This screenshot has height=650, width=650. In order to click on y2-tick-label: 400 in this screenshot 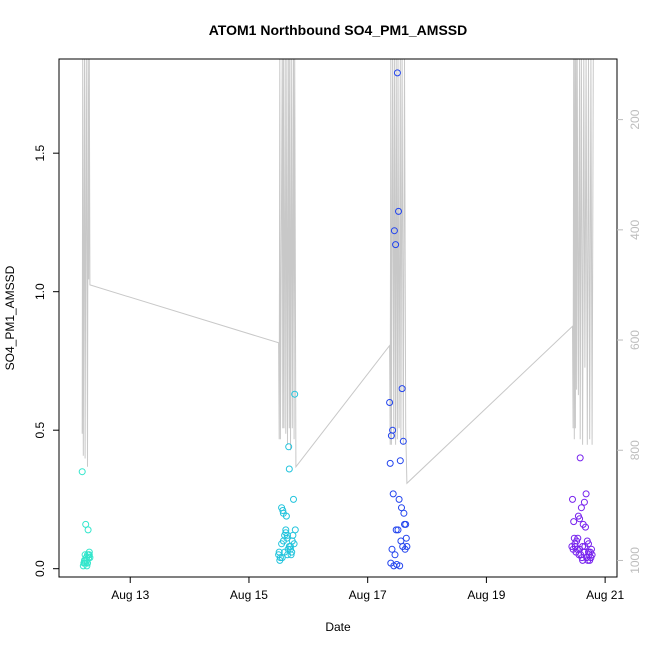, I will do `click(635, 229)`.